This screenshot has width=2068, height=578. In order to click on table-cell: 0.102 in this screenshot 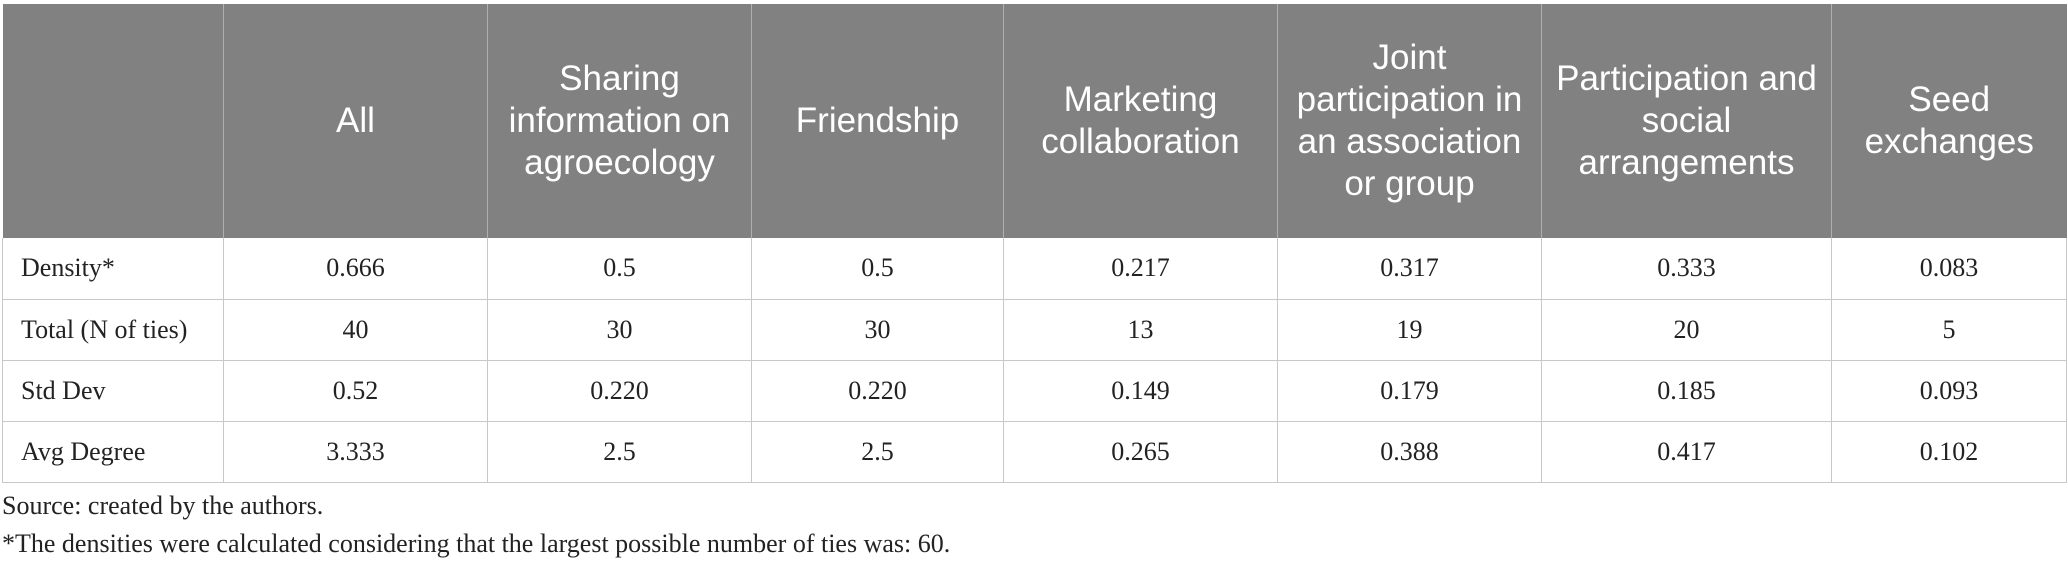, I will do `click(1949, 452)`.